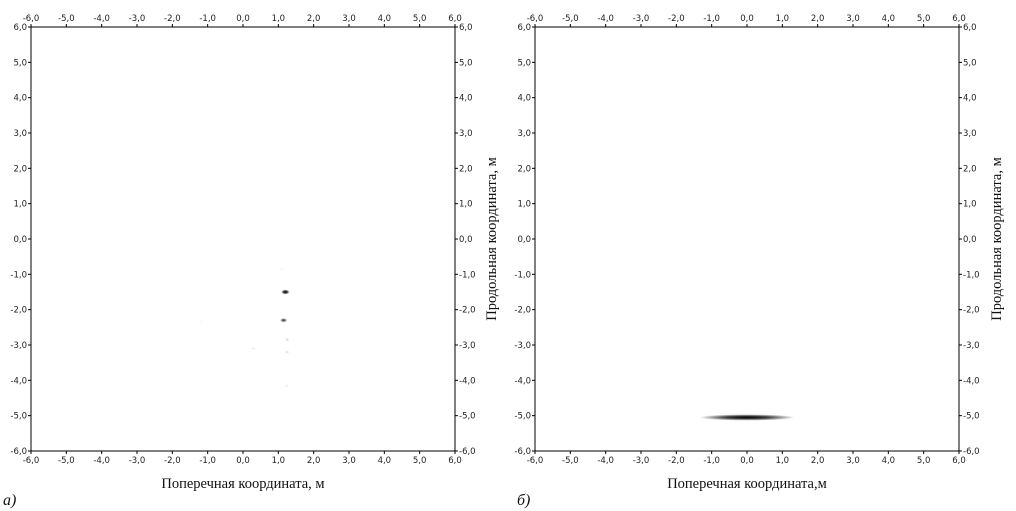  What do you see at coordinates (467, 452) in the screenshot?
I see `panel-a-ytick-label-right: -6,0` at bounding box center [467, 452].